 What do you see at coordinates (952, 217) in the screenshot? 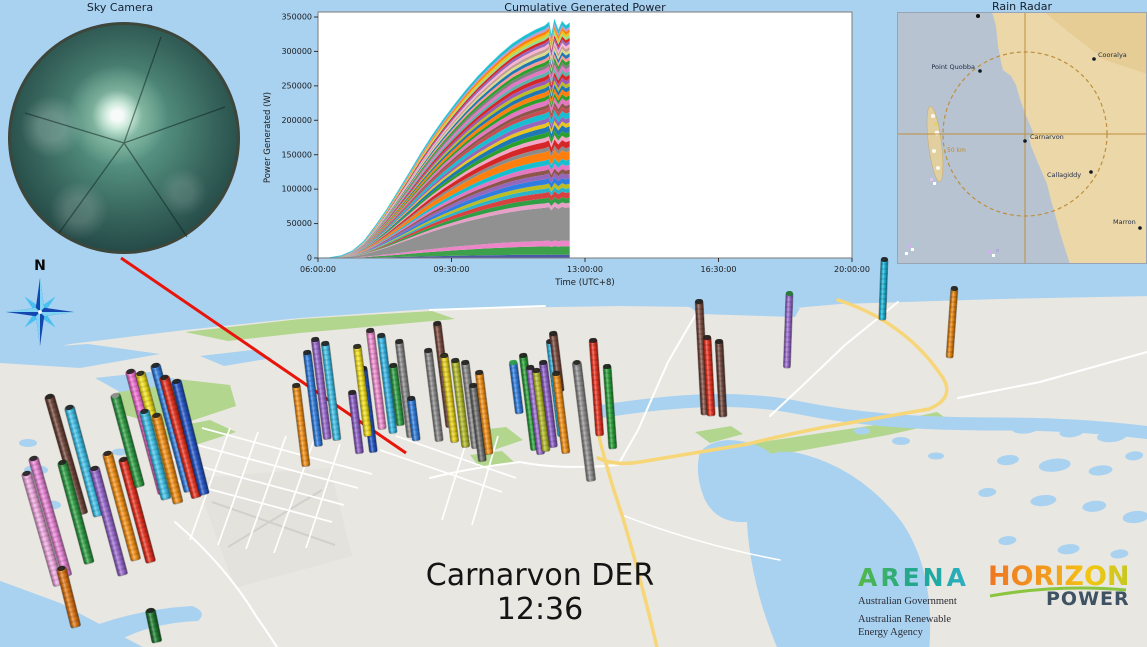
I see `radar-rain-echoes` at bounding box center [952, 217].